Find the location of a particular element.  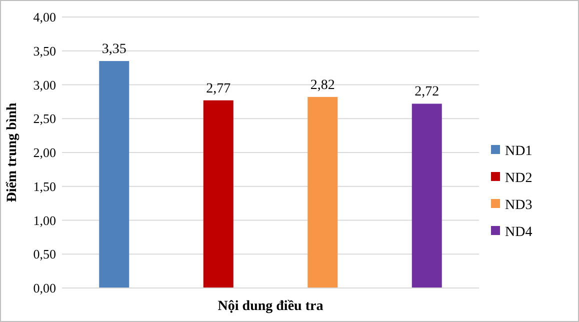

x-axis-title: Nội dung điều tra is located at coordinates (271, 306).